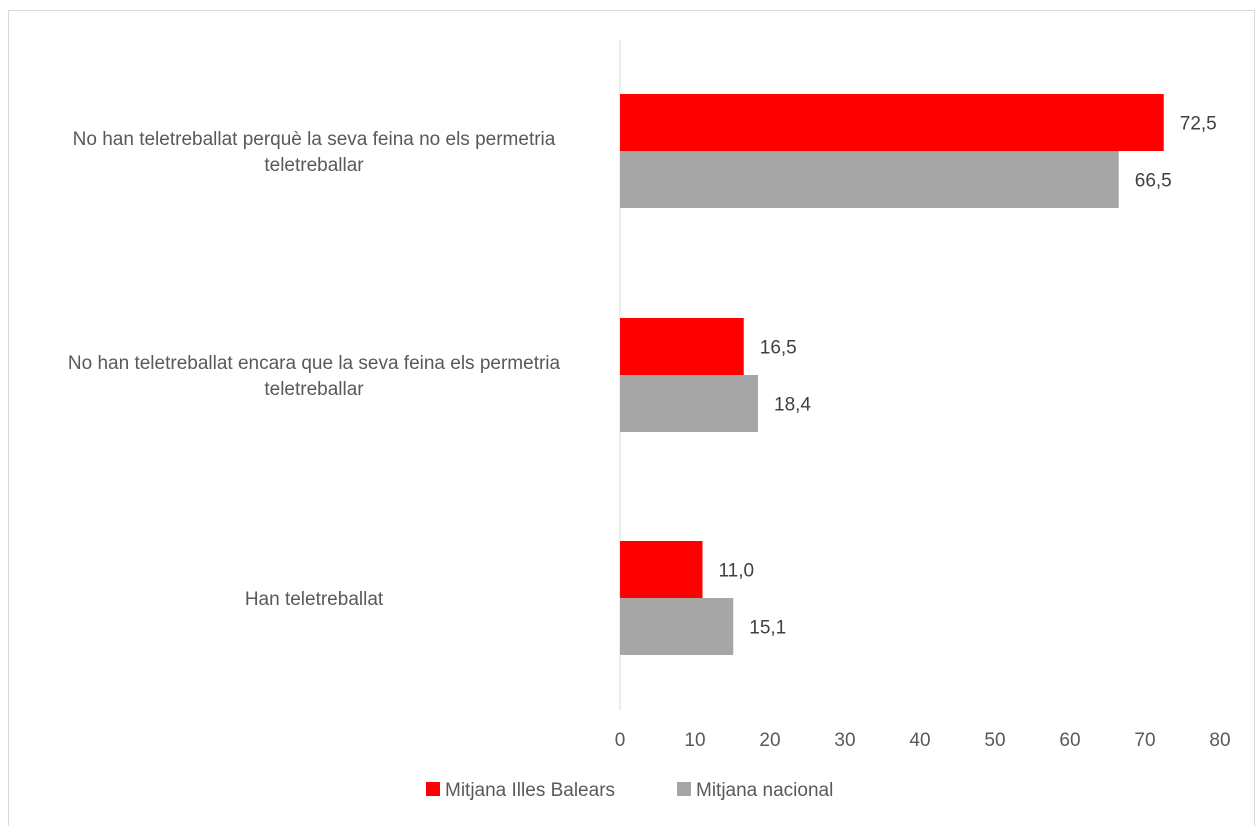  Describe the element at coordinates (1153, 181) in the screenshot. I see `data-label: 66,5` at that location.